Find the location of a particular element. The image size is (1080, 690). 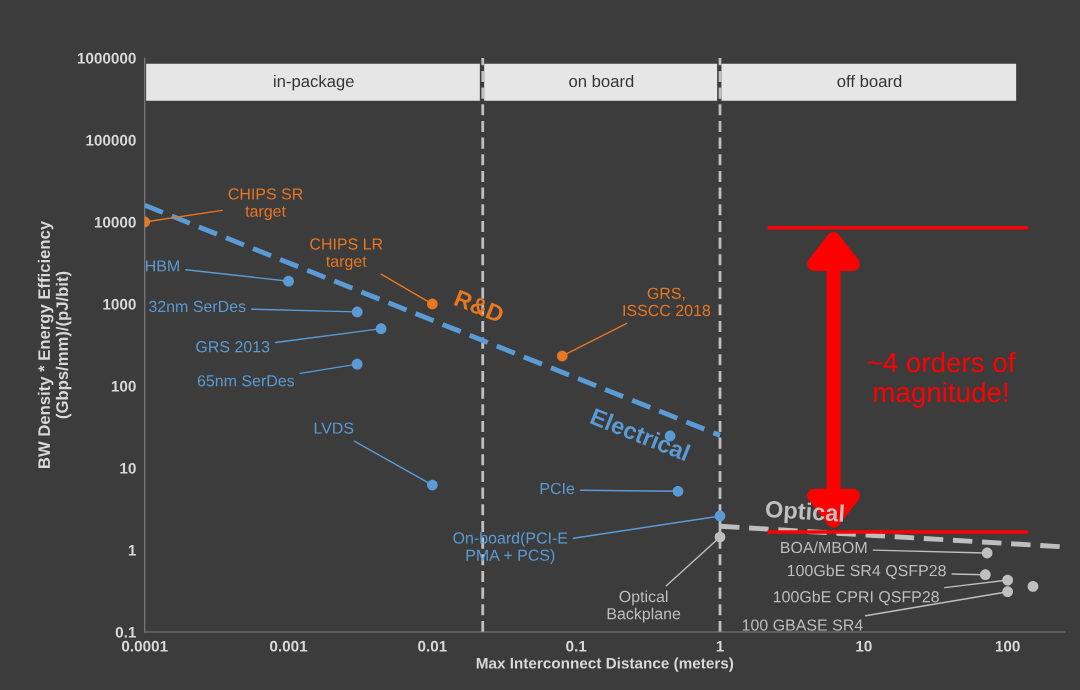

annotation: 100GbE SR4 QSFP28 is located at coordinates (866, 572).